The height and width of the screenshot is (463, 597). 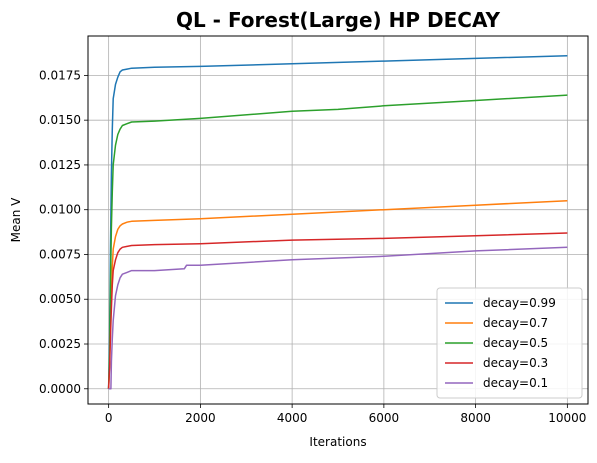 What do you see at coordinates (109, 418) in the screenshot?
I see `x-tick-label: 0` at bounding box center [109, 418].